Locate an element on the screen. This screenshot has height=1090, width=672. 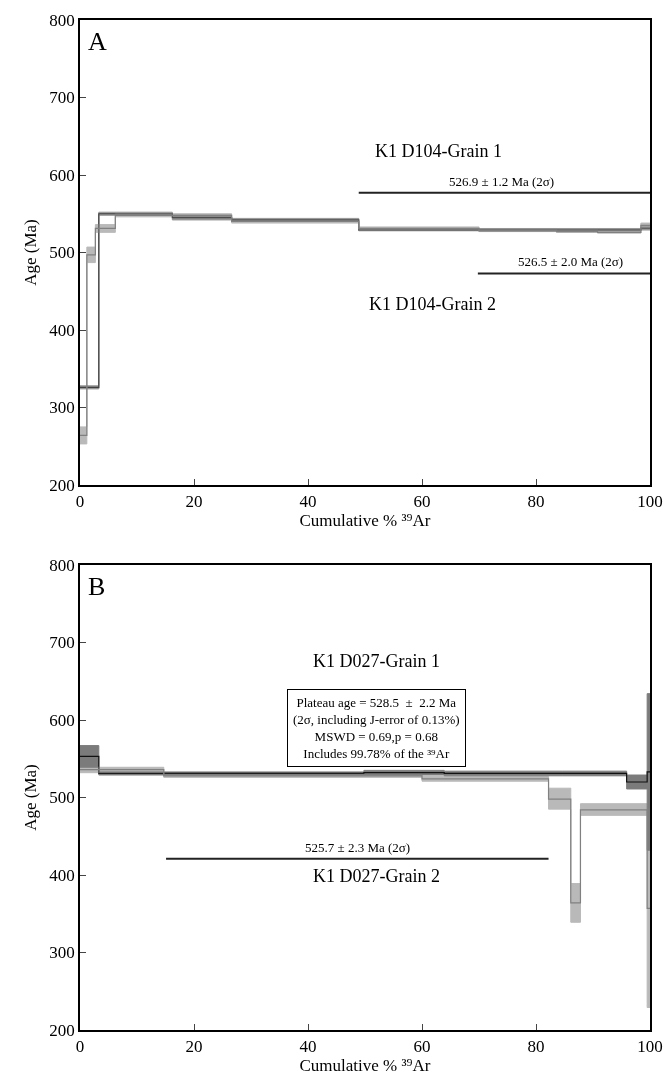
annotation: K1 D027-Grain 2 is located at coordinates (376, 876).